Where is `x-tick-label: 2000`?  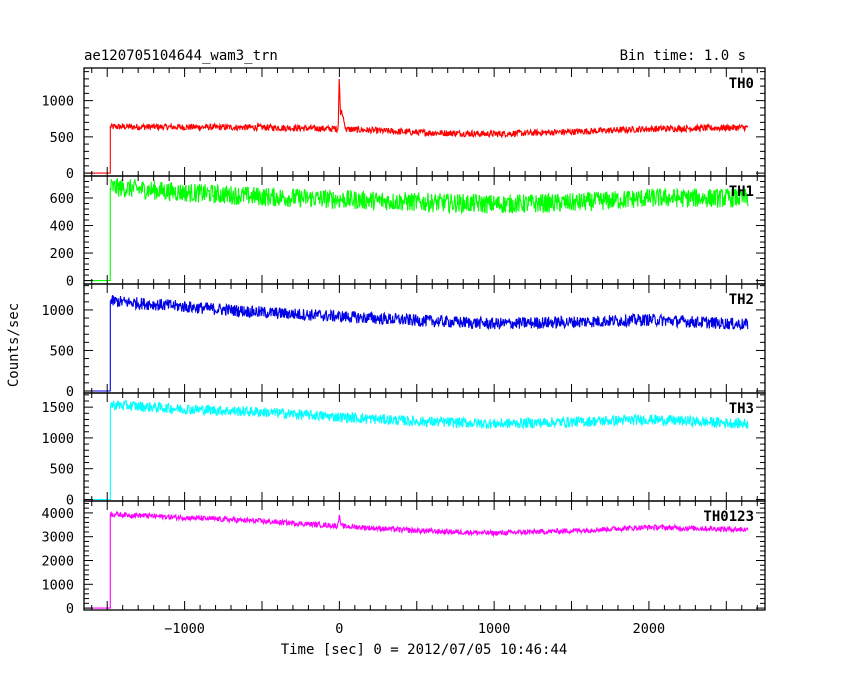
x-tick-label: 2000 is located at coordinates (649, 629).